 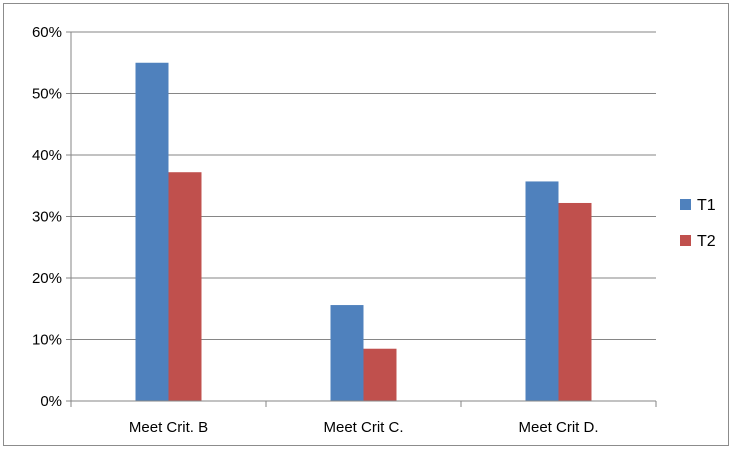 What do you see at coordinates (706, 241) in the screenshot?
I see `legend-label-t2: T2` at bounding box center [706, 241].